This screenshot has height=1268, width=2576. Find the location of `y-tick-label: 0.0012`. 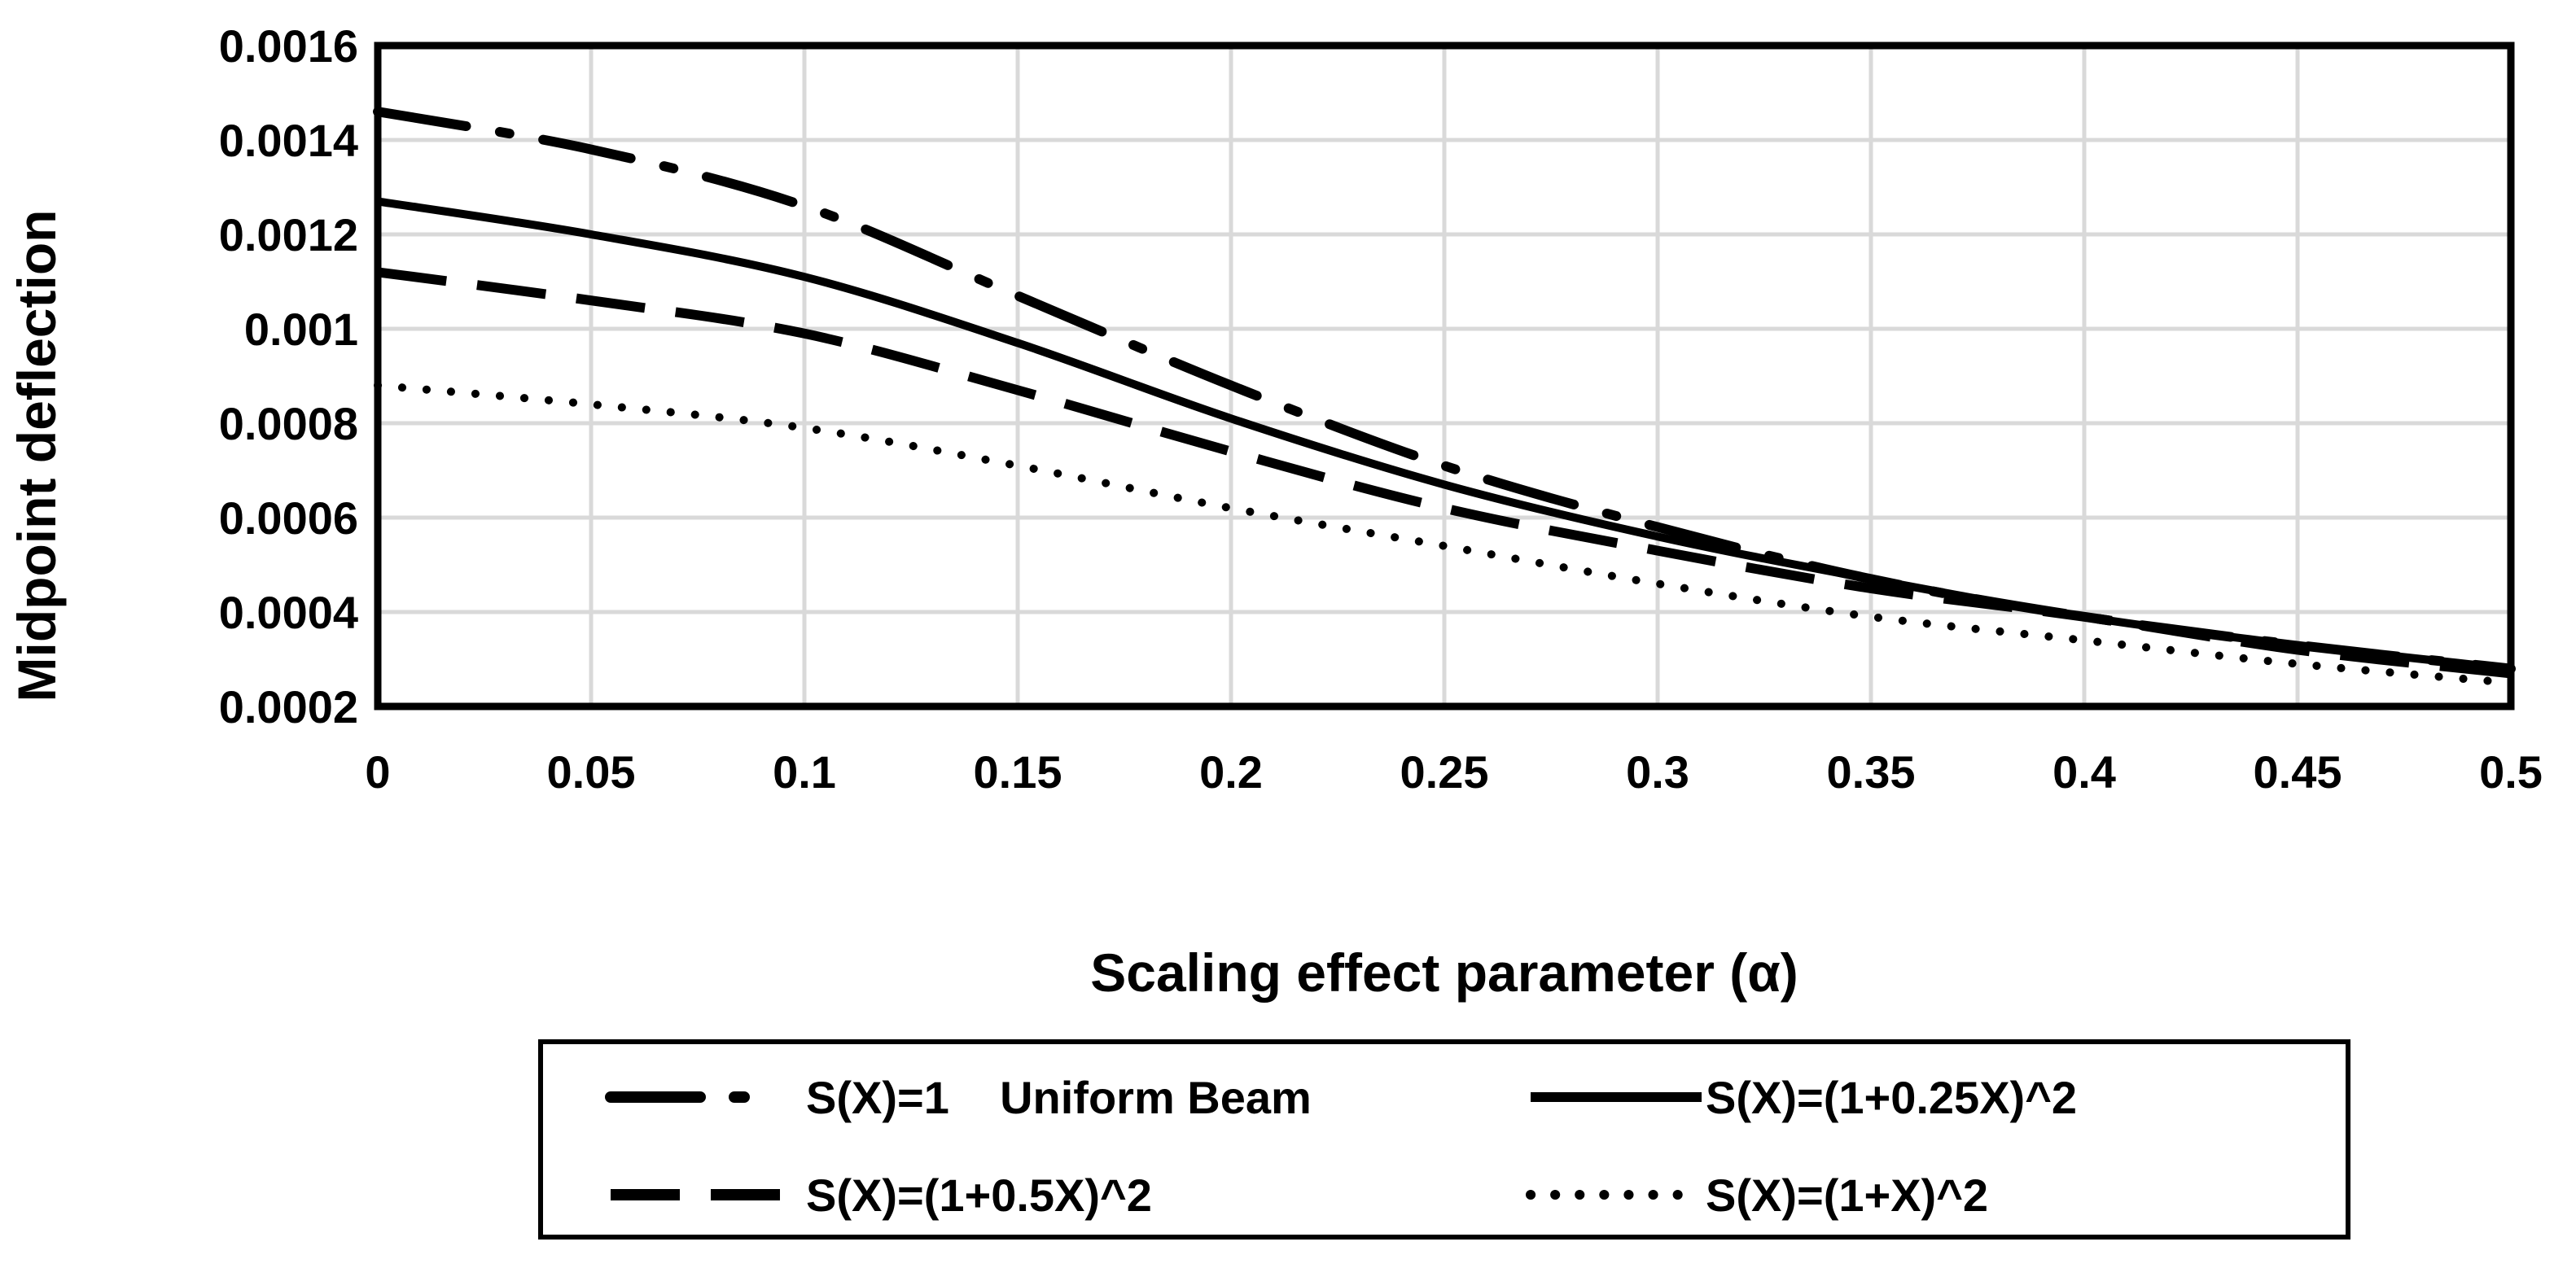

y-tick-label: 0.0012 is located at coordinates (288, 234).